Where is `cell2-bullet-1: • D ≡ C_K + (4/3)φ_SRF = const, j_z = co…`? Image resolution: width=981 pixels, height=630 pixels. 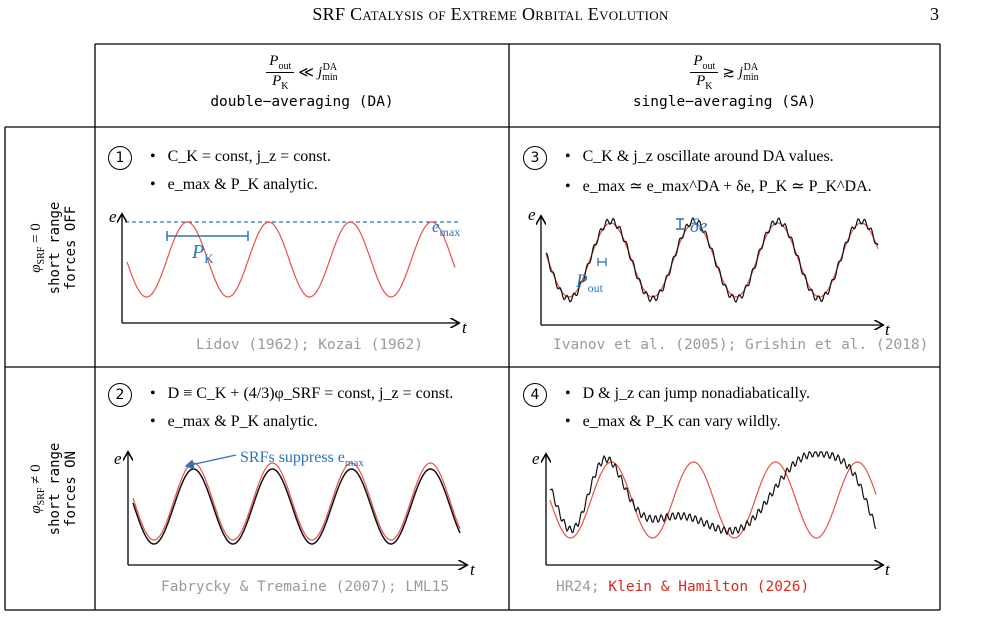 cell2-bullet-1: • D ≡ C_K + (4/3)φ_SRF = const, j_z = co… is located at coordinates (302, 393).